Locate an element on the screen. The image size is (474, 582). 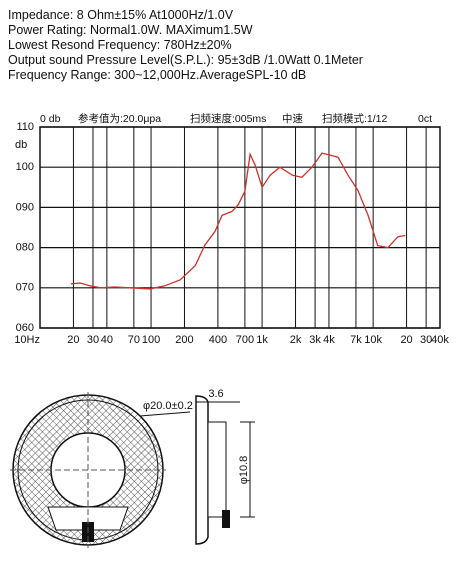
chart-annotation: 0ct is located at coordinates (425, 119).